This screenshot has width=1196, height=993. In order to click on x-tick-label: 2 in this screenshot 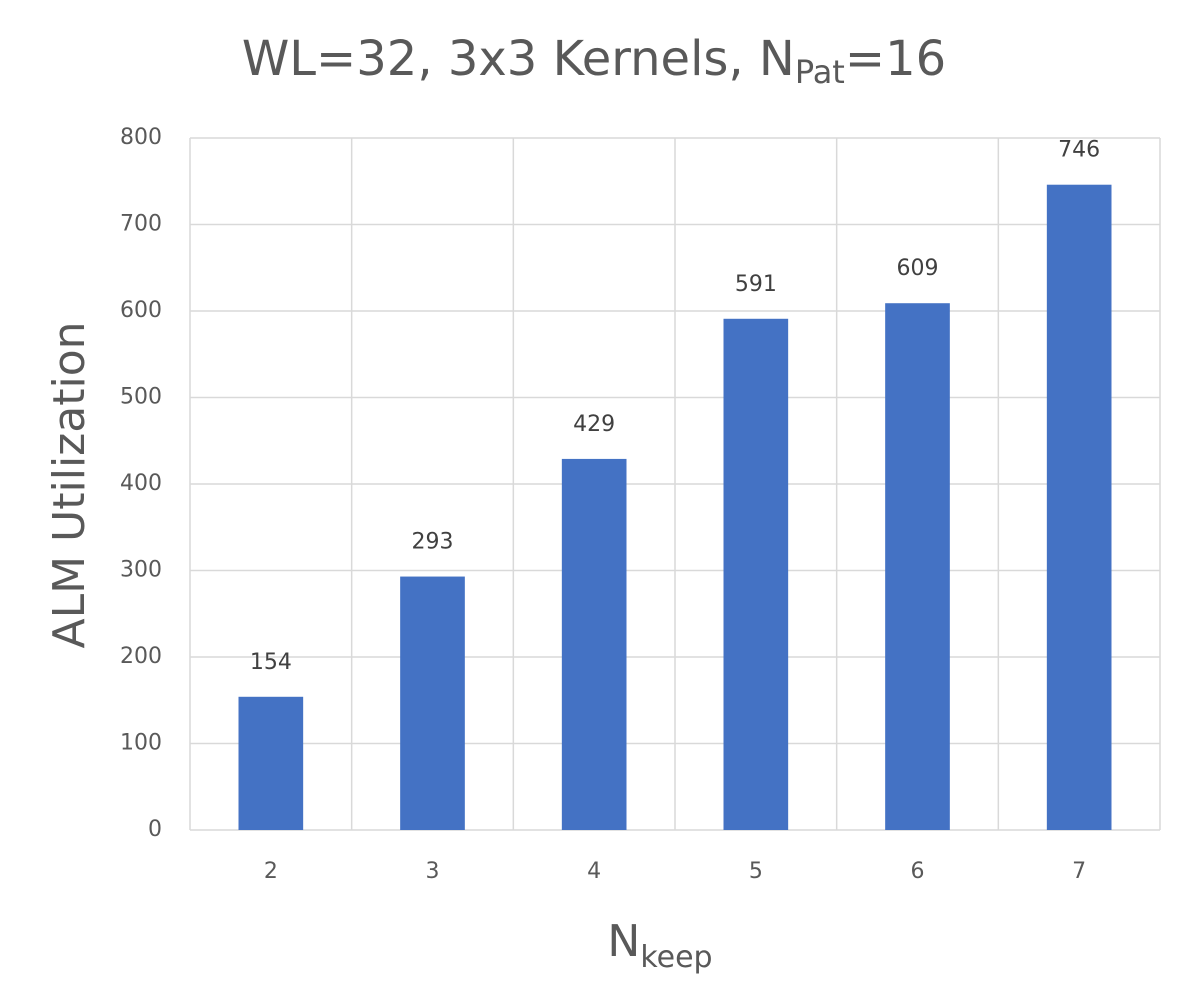, I will do `click(271, 871)`.